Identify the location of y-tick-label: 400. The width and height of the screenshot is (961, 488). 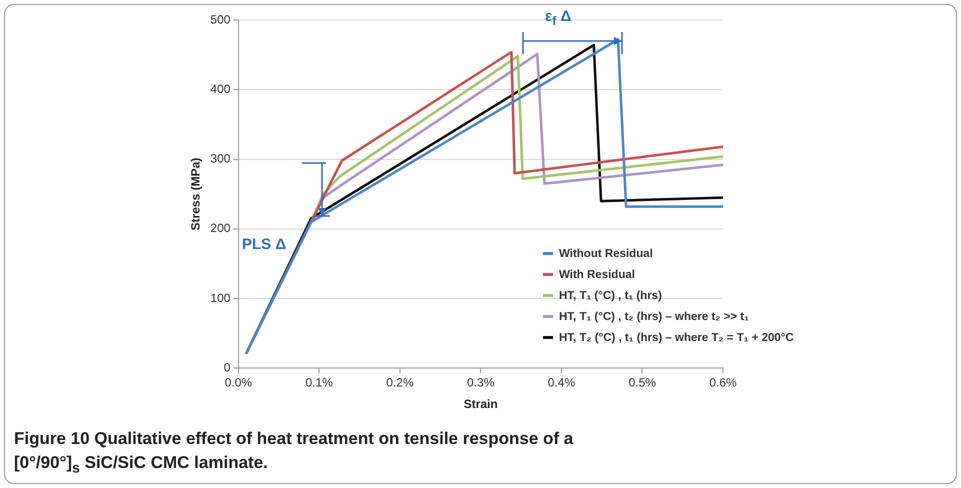
(220, 89).